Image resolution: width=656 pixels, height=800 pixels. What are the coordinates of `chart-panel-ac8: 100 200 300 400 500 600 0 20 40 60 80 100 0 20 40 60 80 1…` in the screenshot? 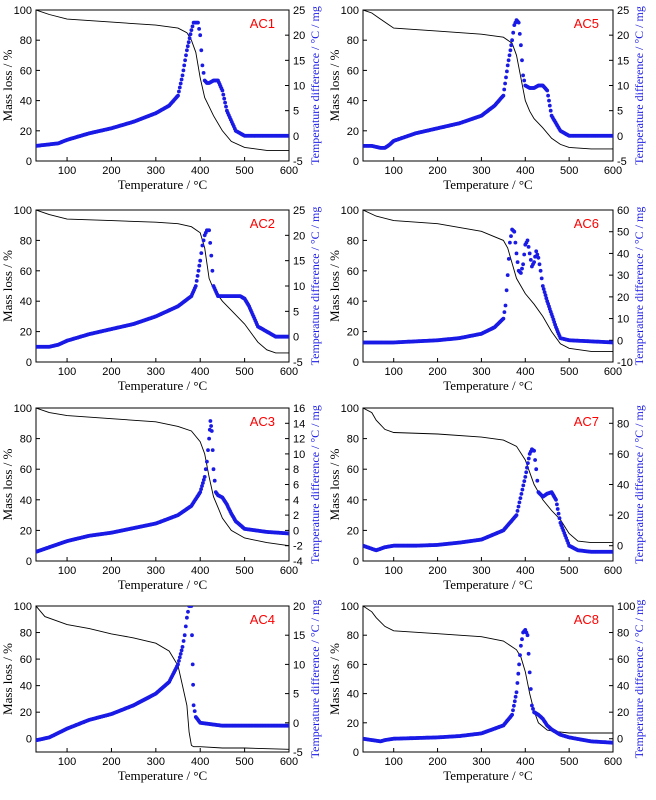 It's located at (486, 691).